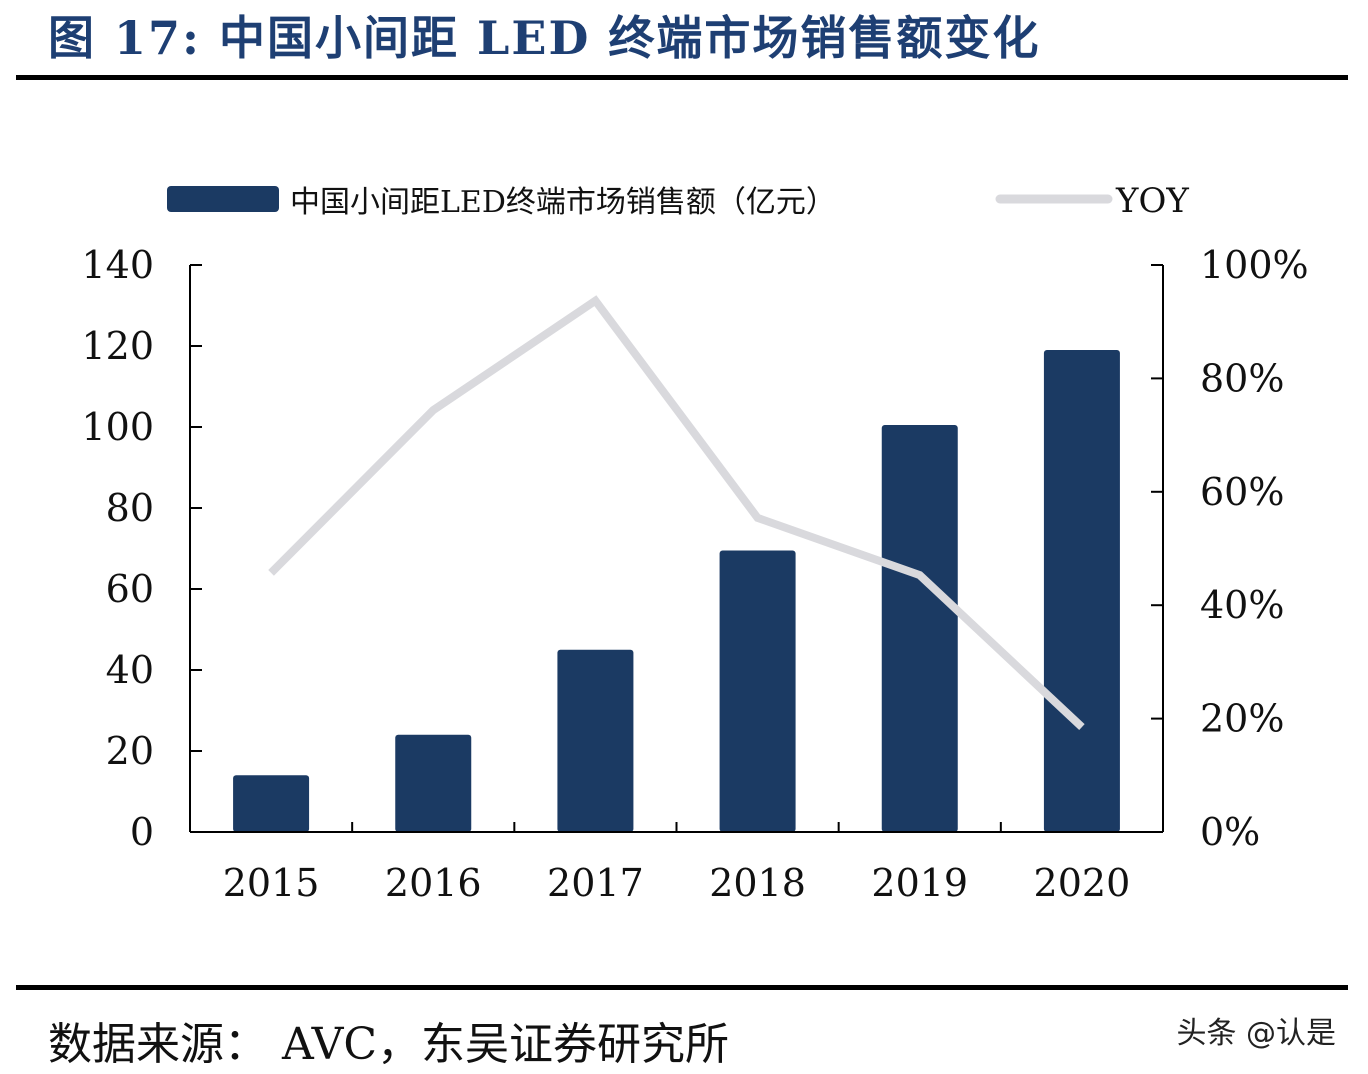  I want to click on x-tick-label: 2017, so click(595, 883).